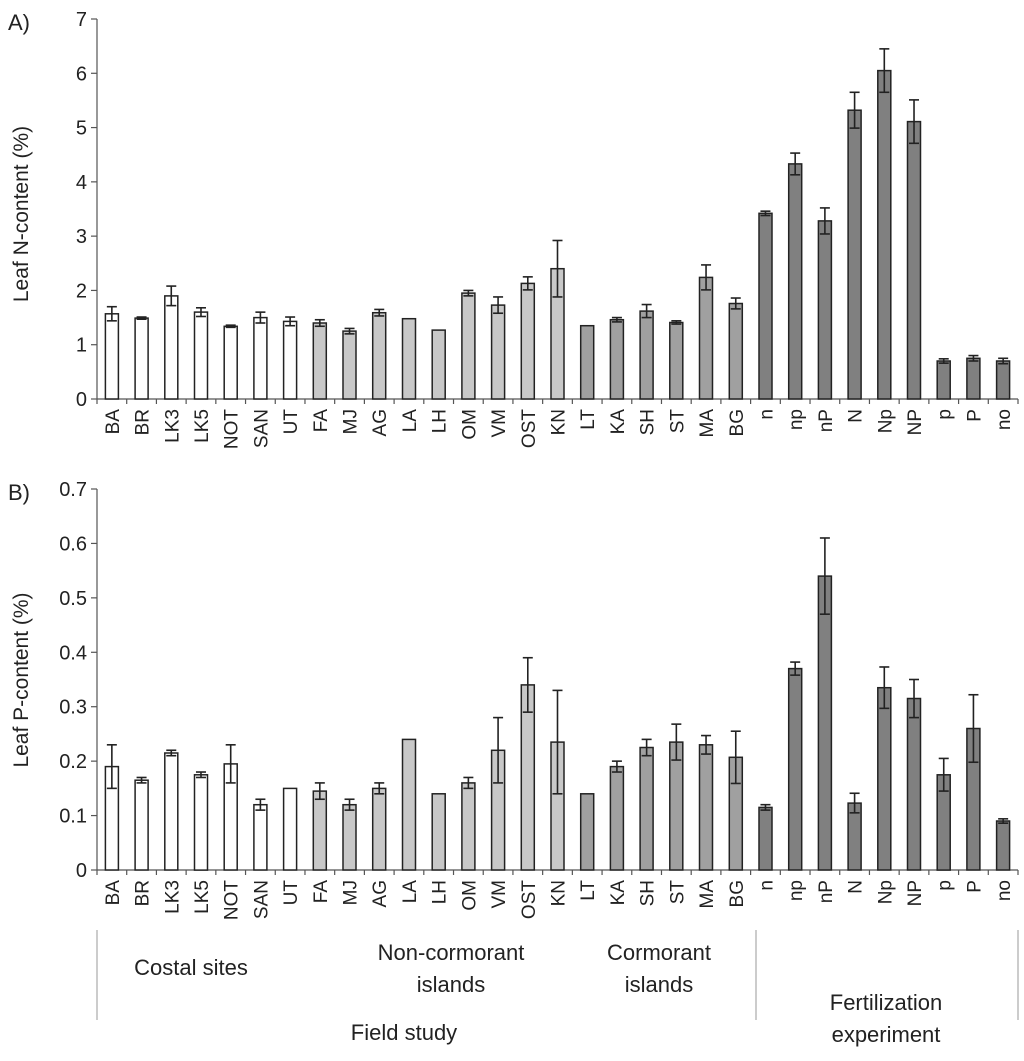 This screenshot has width=1024, height=1061. What do you see at coordinates (707, 423) in the screenshot?
I see `x-tick-label-MA: MA` at bounding box center [707, 423].